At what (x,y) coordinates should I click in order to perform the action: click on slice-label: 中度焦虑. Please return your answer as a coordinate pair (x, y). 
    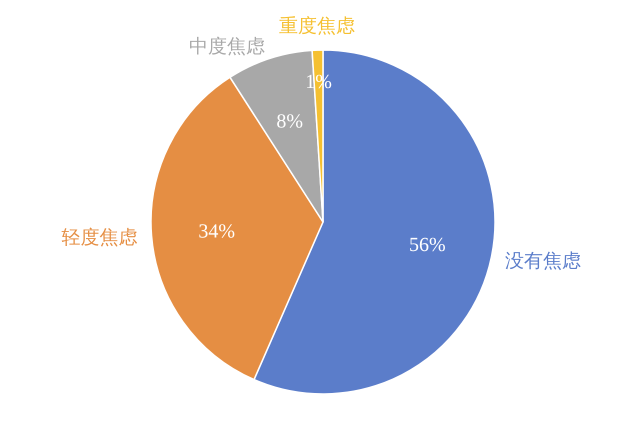
    Looking at the image, I should click on (226, 46).